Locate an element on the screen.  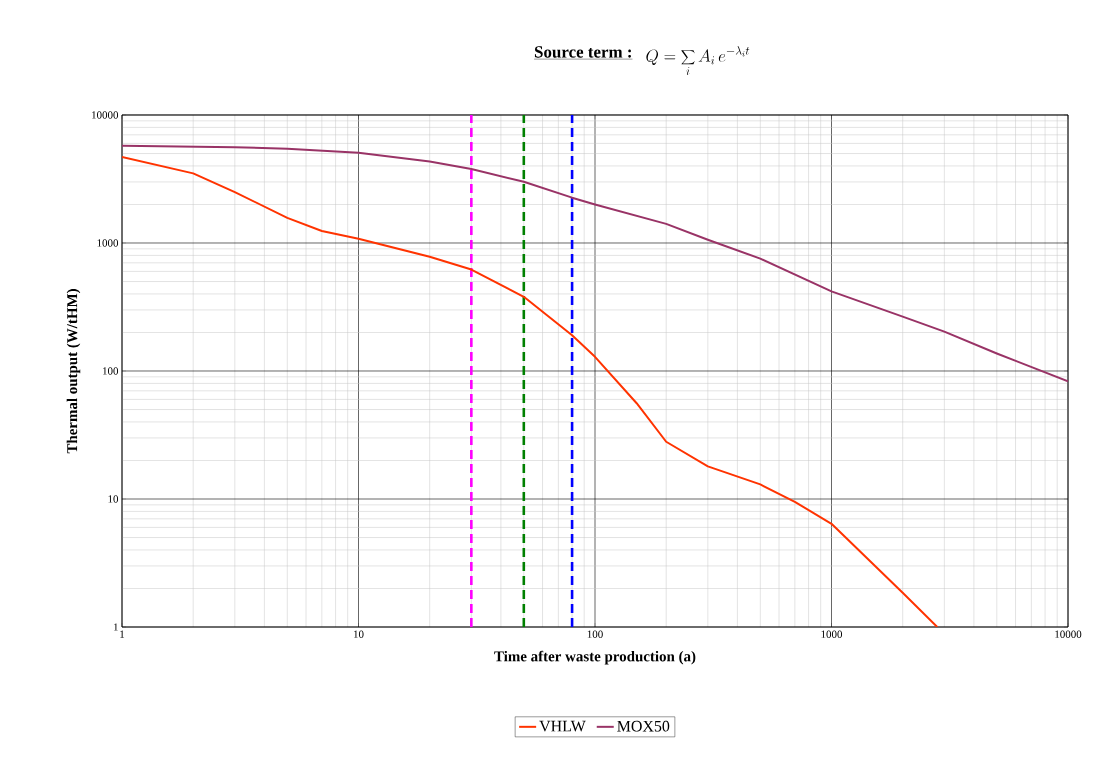
x-tick-label: 10 is located at coordinates (358, 634).